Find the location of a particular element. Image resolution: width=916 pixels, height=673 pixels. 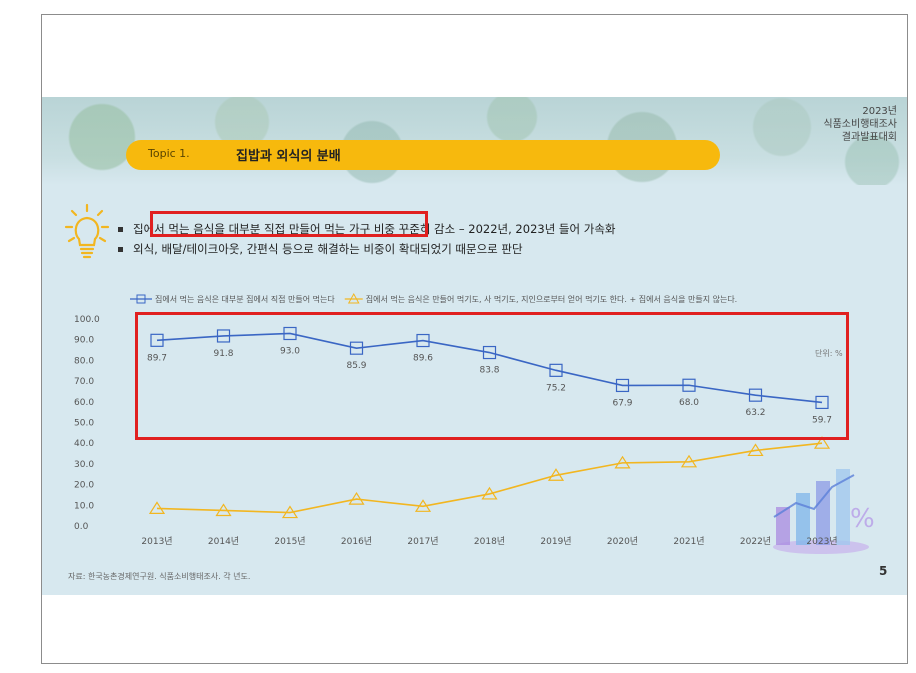

y-tick-label: 20.0 is located at coordinates (84, 486).